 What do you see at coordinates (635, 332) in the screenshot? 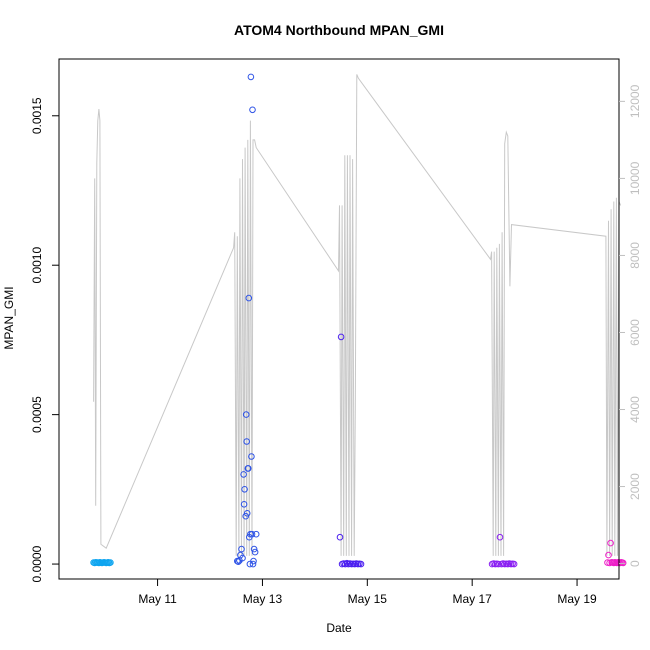
I see `y2-tick-label: 6000` at bounding box center [635, 332].